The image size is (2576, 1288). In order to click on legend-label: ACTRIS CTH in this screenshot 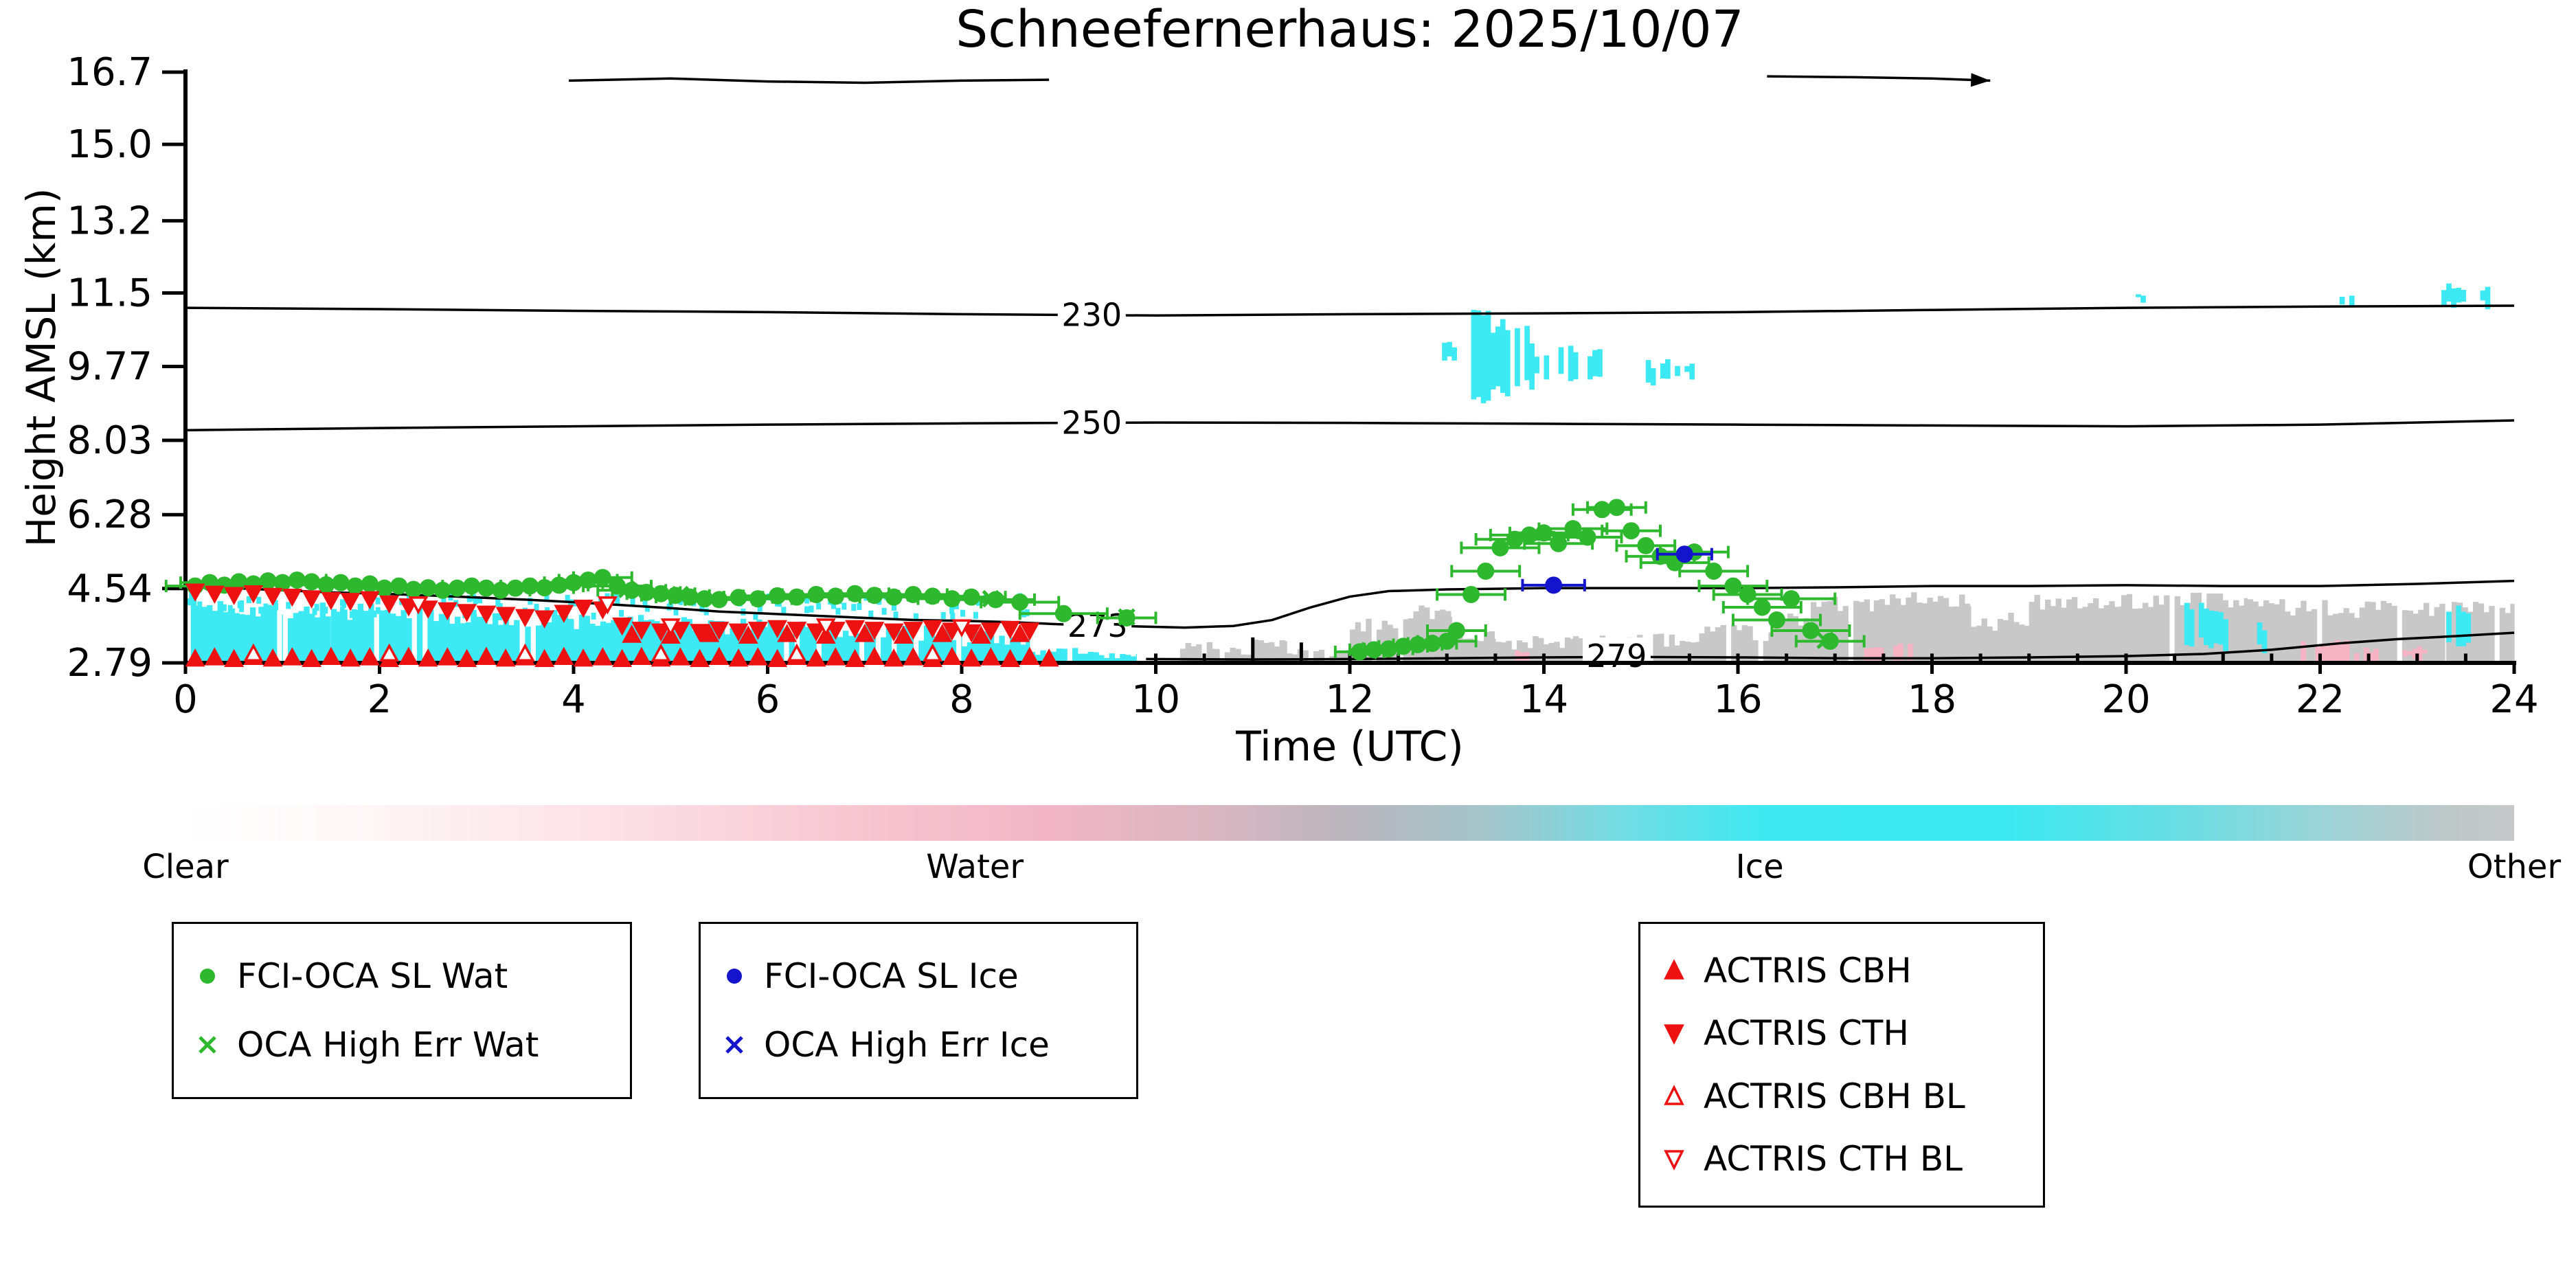, I will do `click(1806, 1033)`.